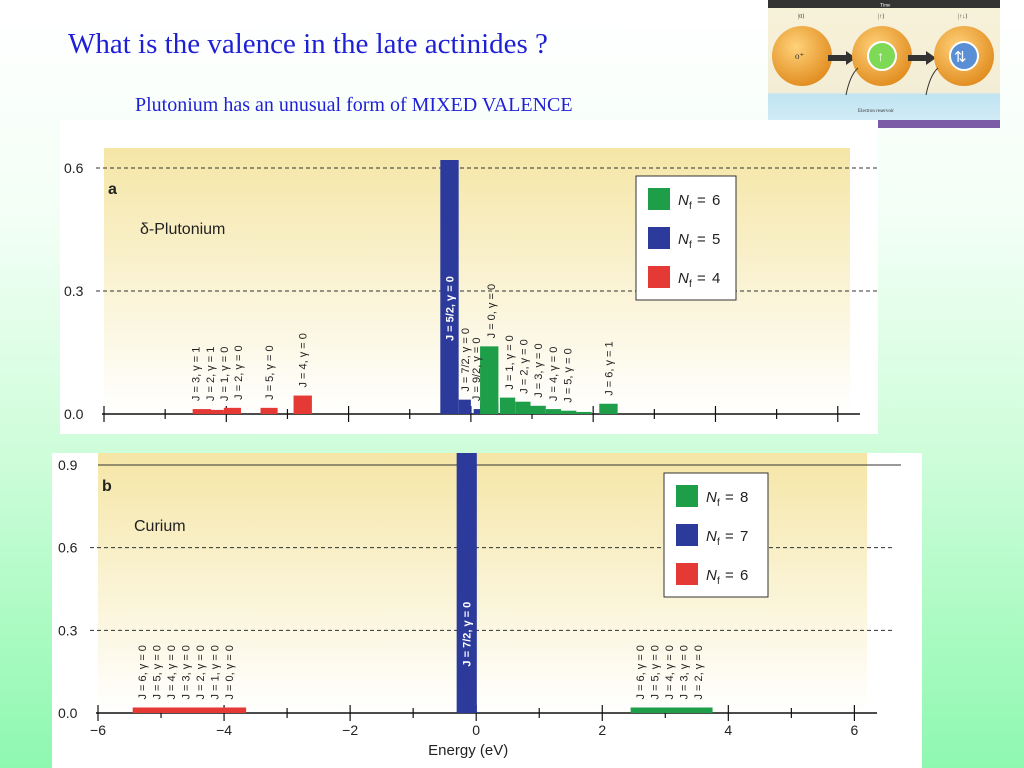  I want to click on up-down-arrows-icon: ⇅, so click(960, 58).